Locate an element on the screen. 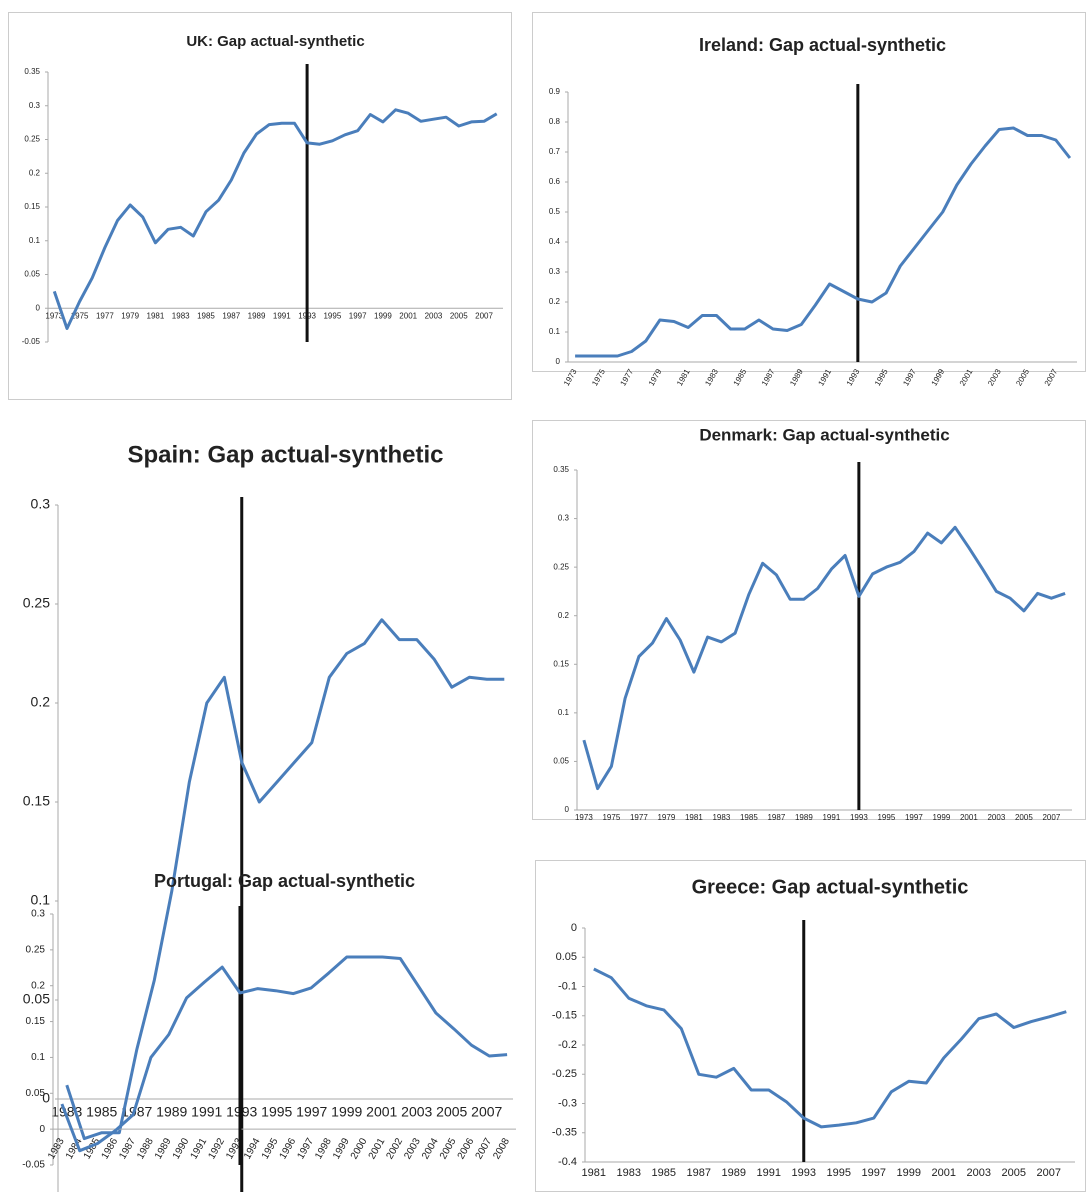 The width and height of the screenshot is (1086, 1192). x-tick-label: 2002 is located at coordinates (394, 1148).